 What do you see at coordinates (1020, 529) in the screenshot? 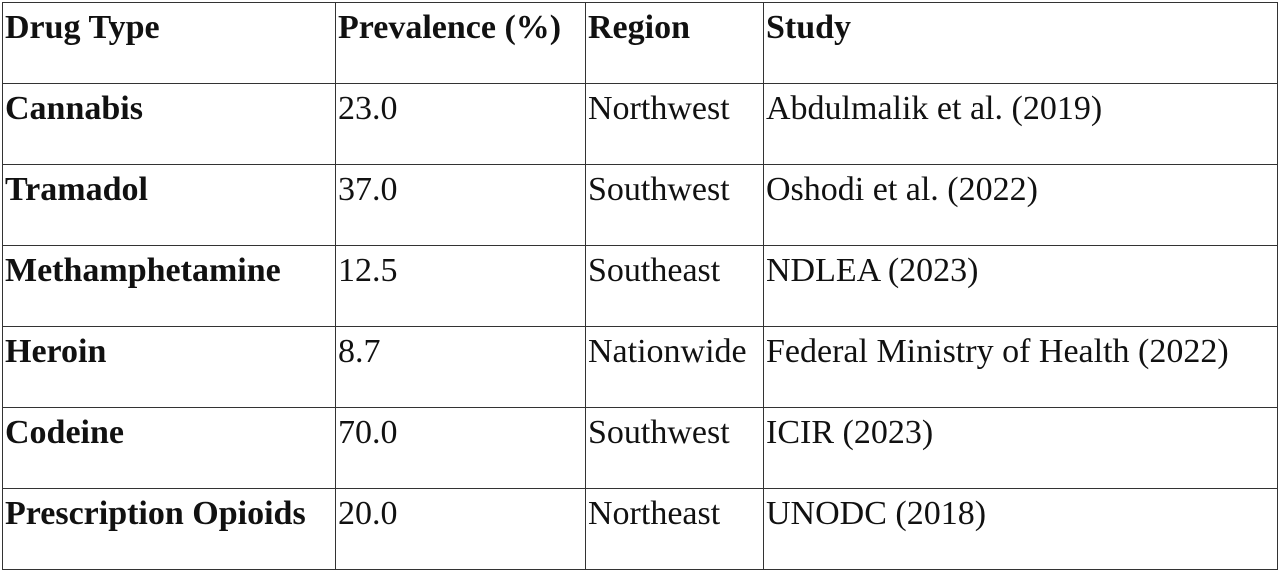
I see `table-cell: UNODC (2018)` at bounding box center [1020, 529].